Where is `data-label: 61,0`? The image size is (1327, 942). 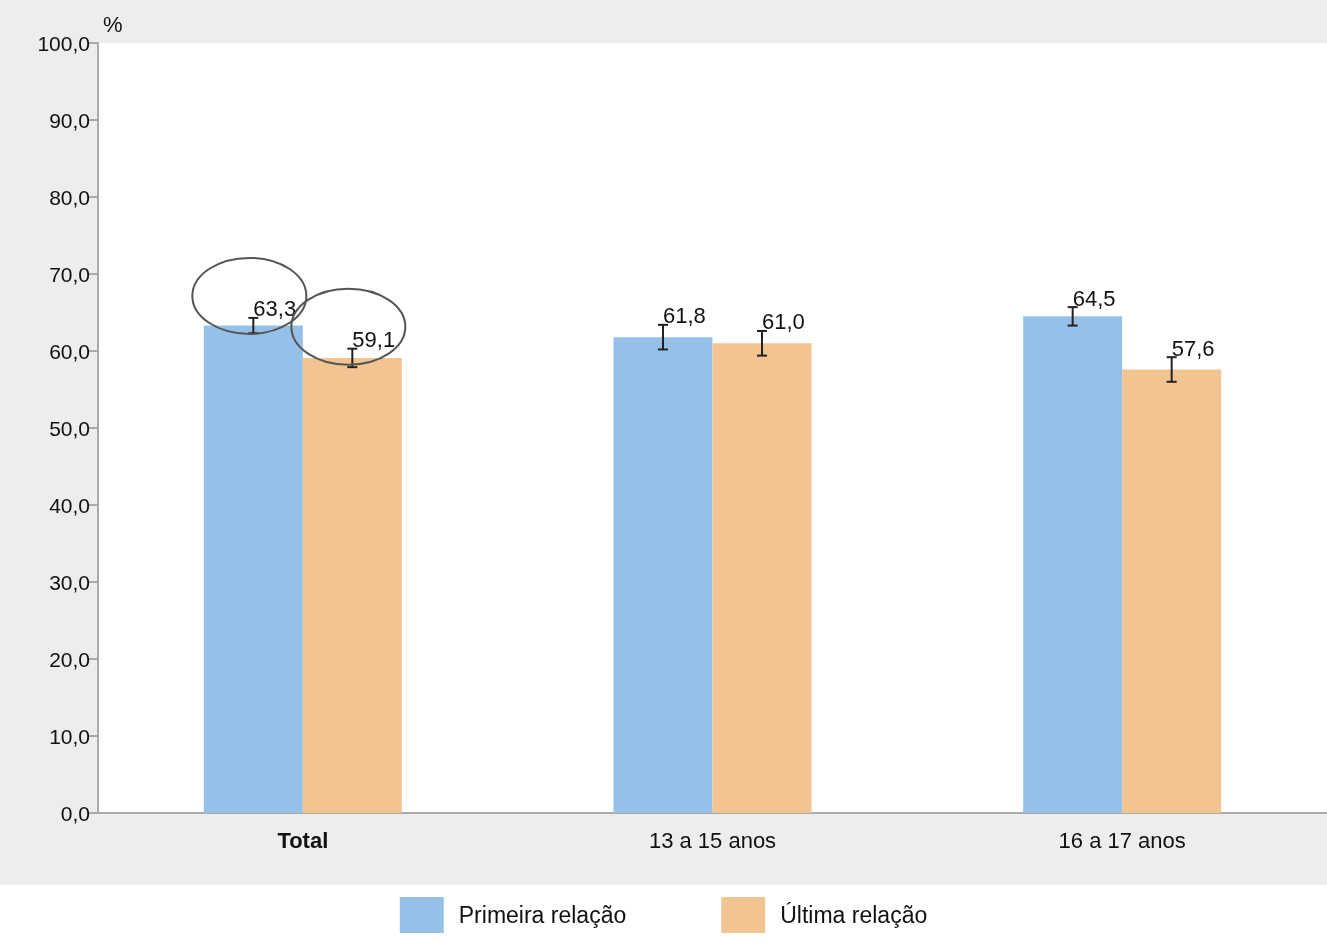
data-label: 61,0 is located at coordinates (783, 322).